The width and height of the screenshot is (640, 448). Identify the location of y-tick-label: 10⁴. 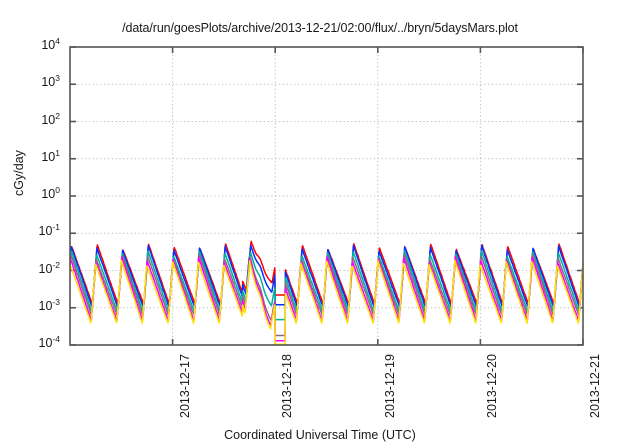
(50, 43).